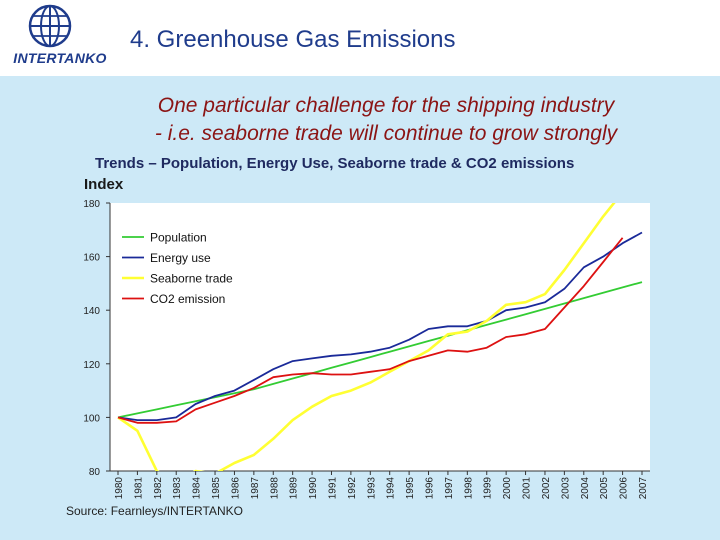 The image size is (720, 540). Describe the element at coordinates (95, 472) in the screenshot. I see `y-tick-label: 80` at that location.